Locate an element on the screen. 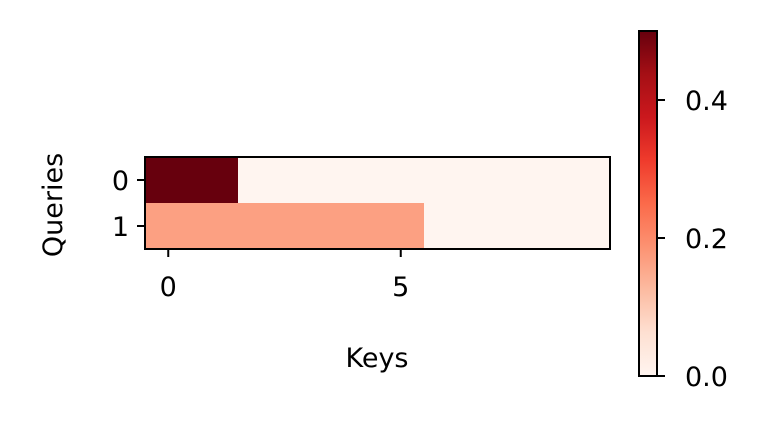 Image resolution: width=781 pixels, height=432 pixels. y-axis-ticks: 01 is located at coordinates (128, 204).